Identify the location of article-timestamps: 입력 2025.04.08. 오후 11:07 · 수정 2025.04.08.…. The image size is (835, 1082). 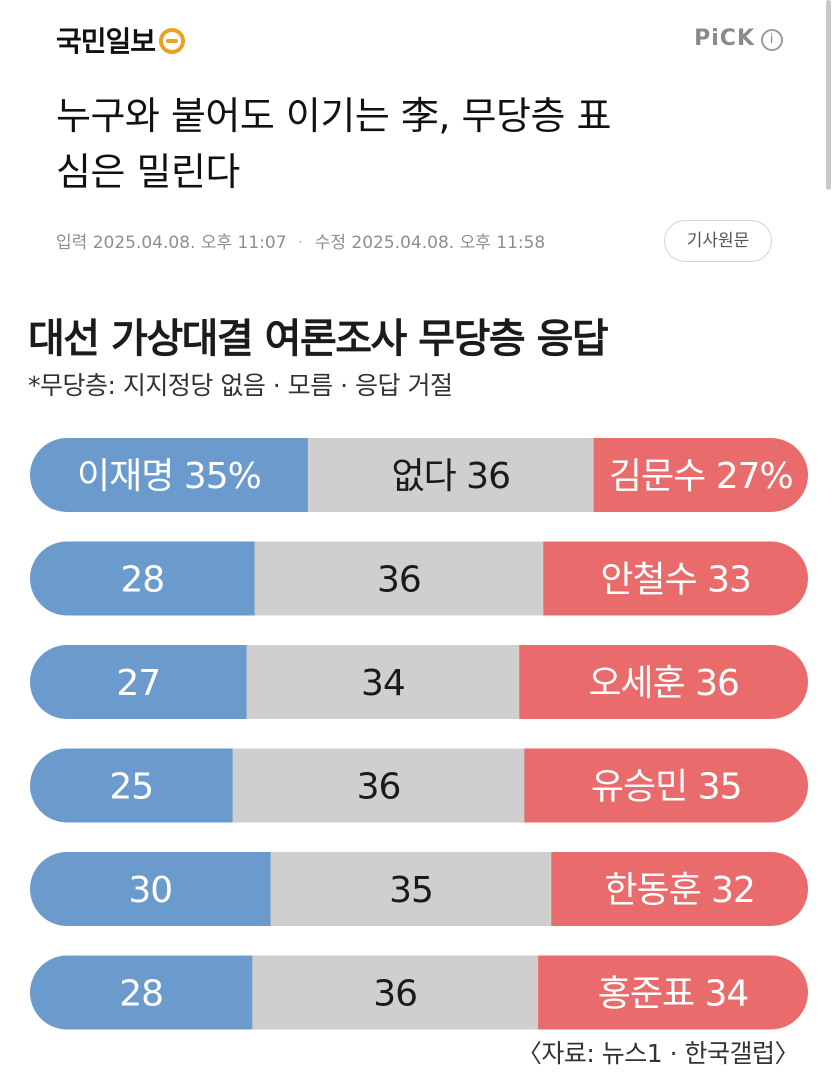
(300, 240).